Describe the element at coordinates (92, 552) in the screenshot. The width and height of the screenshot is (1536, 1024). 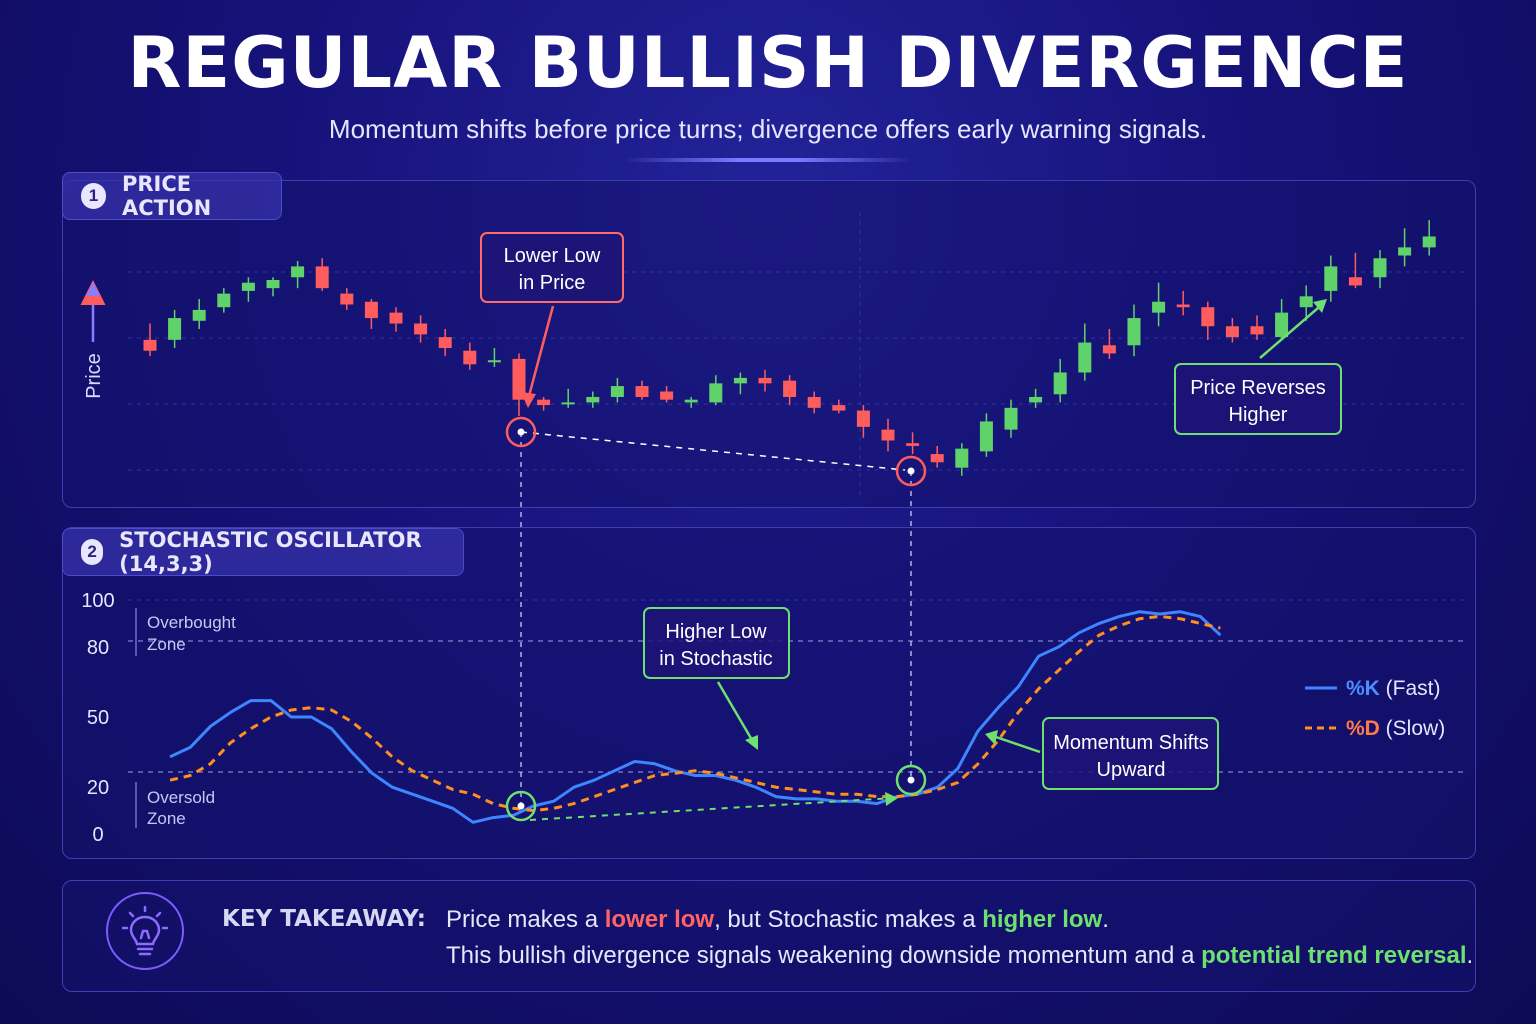
I see `step-number-badge: 2` at that location.